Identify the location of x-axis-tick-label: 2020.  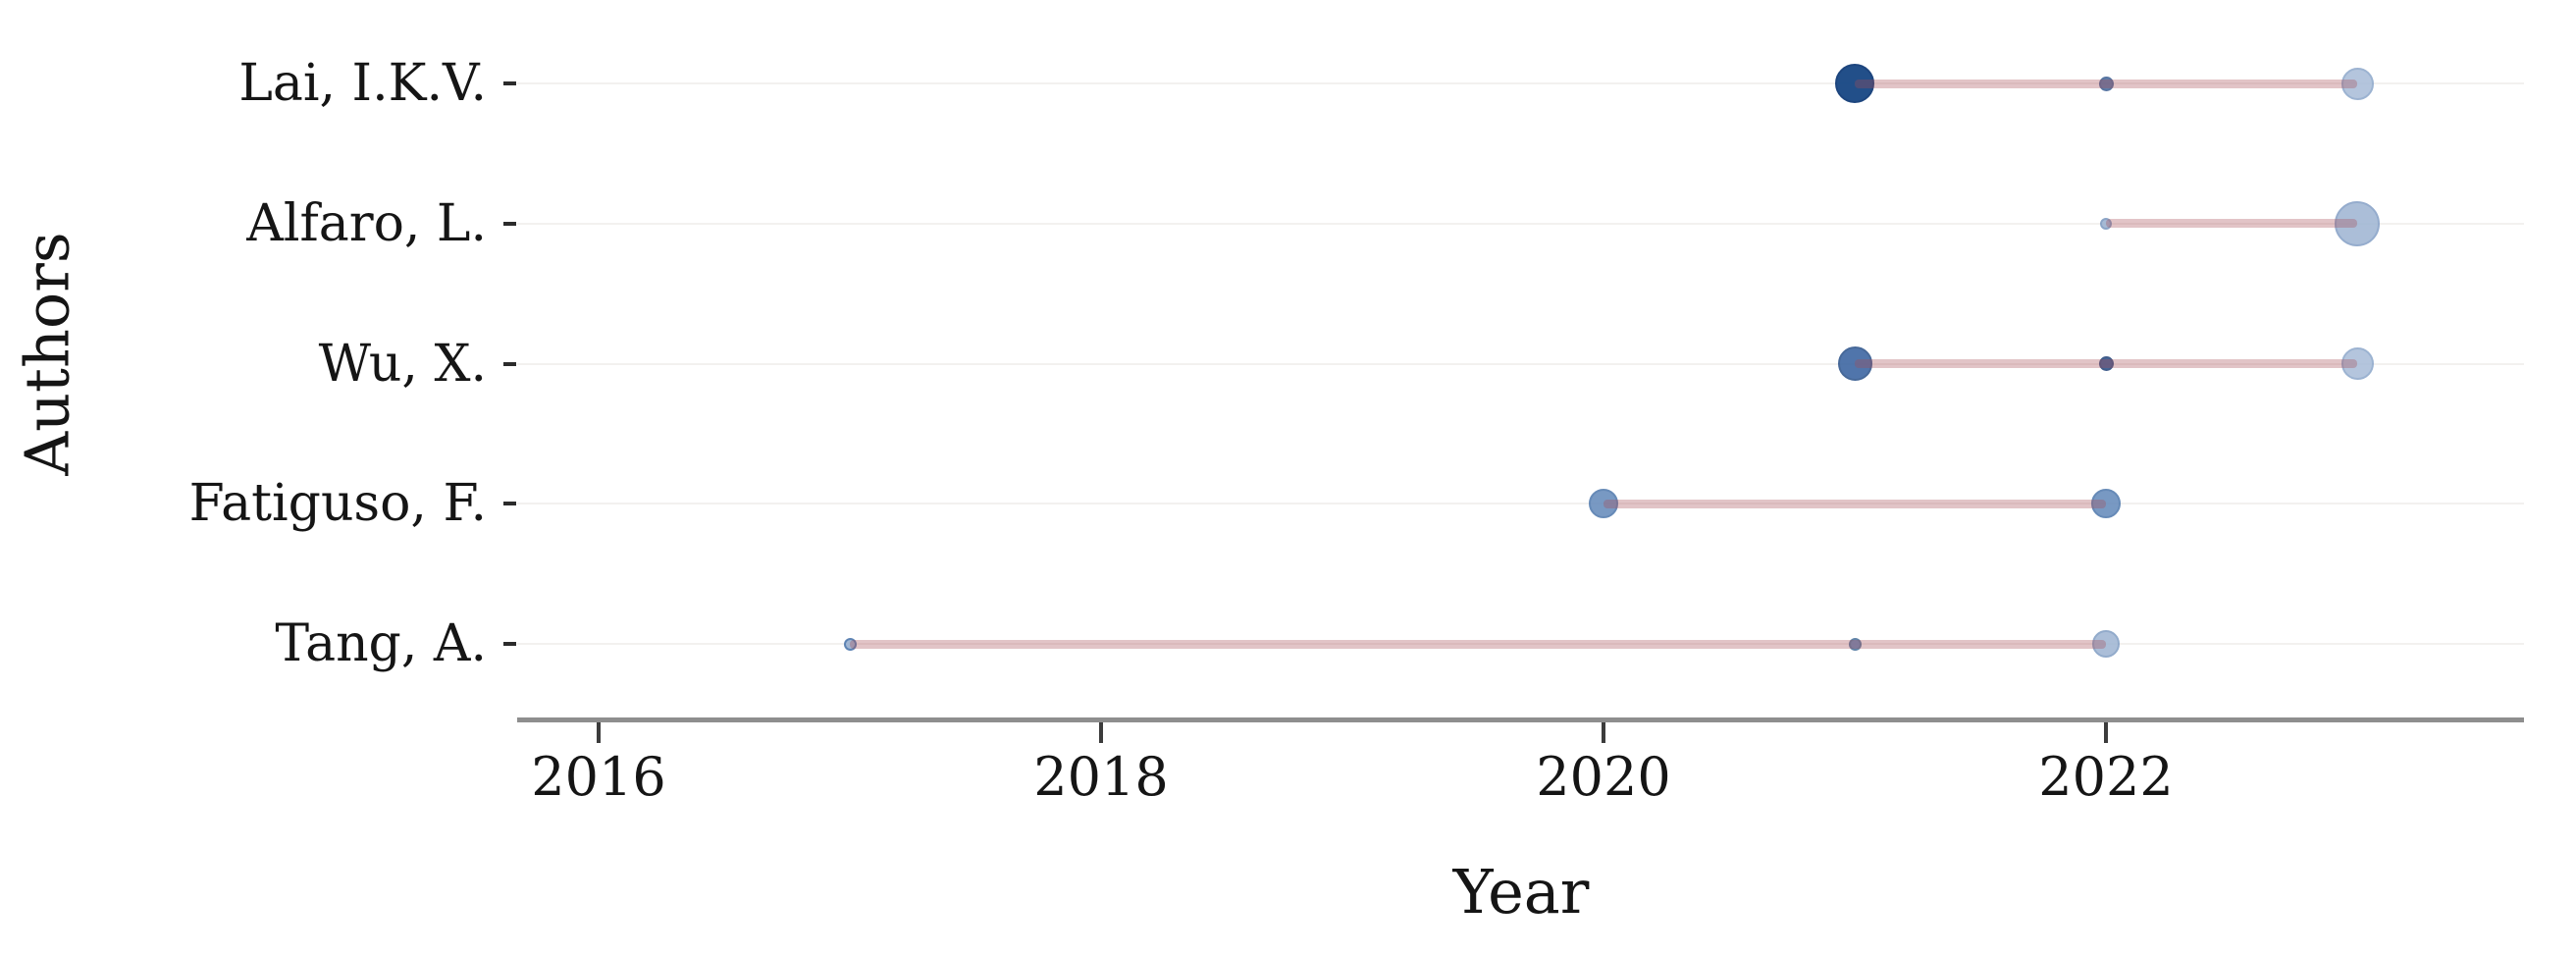
(1603, 777).